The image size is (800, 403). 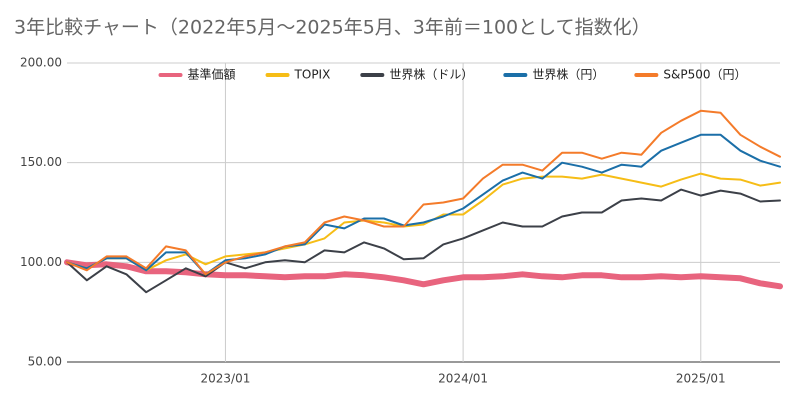 What do you see at coordinates (704, 75) in the screenshot?
I see `legend-label: S&P500（円）` at bounding box center [704, 75].